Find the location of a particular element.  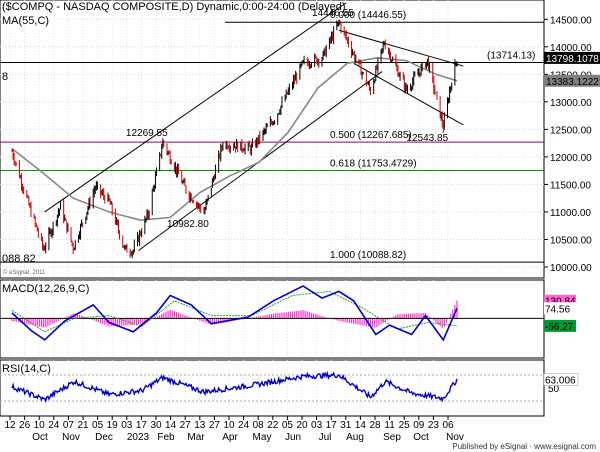

rsi-tag-box is located at coordinates (561, 379).